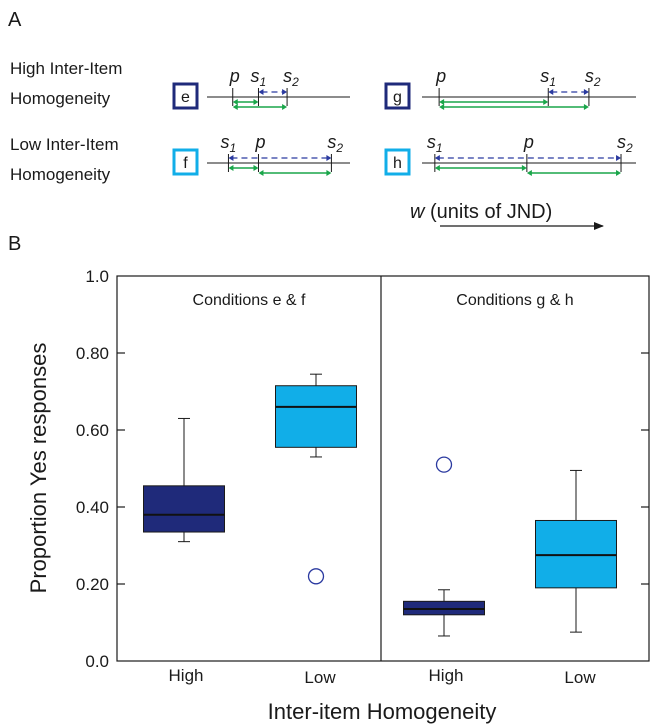 This screenshot has height=728, width=660. I want to click on condition-tag-h: h, so click(397, 163).